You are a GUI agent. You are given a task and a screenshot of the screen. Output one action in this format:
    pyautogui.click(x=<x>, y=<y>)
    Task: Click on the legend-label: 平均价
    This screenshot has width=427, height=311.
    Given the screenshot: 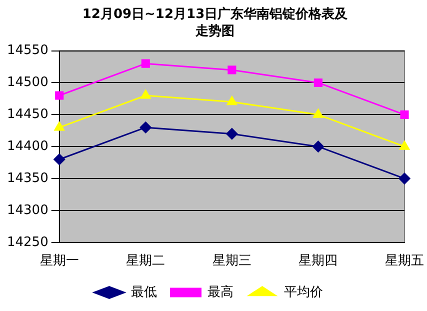 What is the action you would take?
    pyautogui.click(x=303, y=292)
    